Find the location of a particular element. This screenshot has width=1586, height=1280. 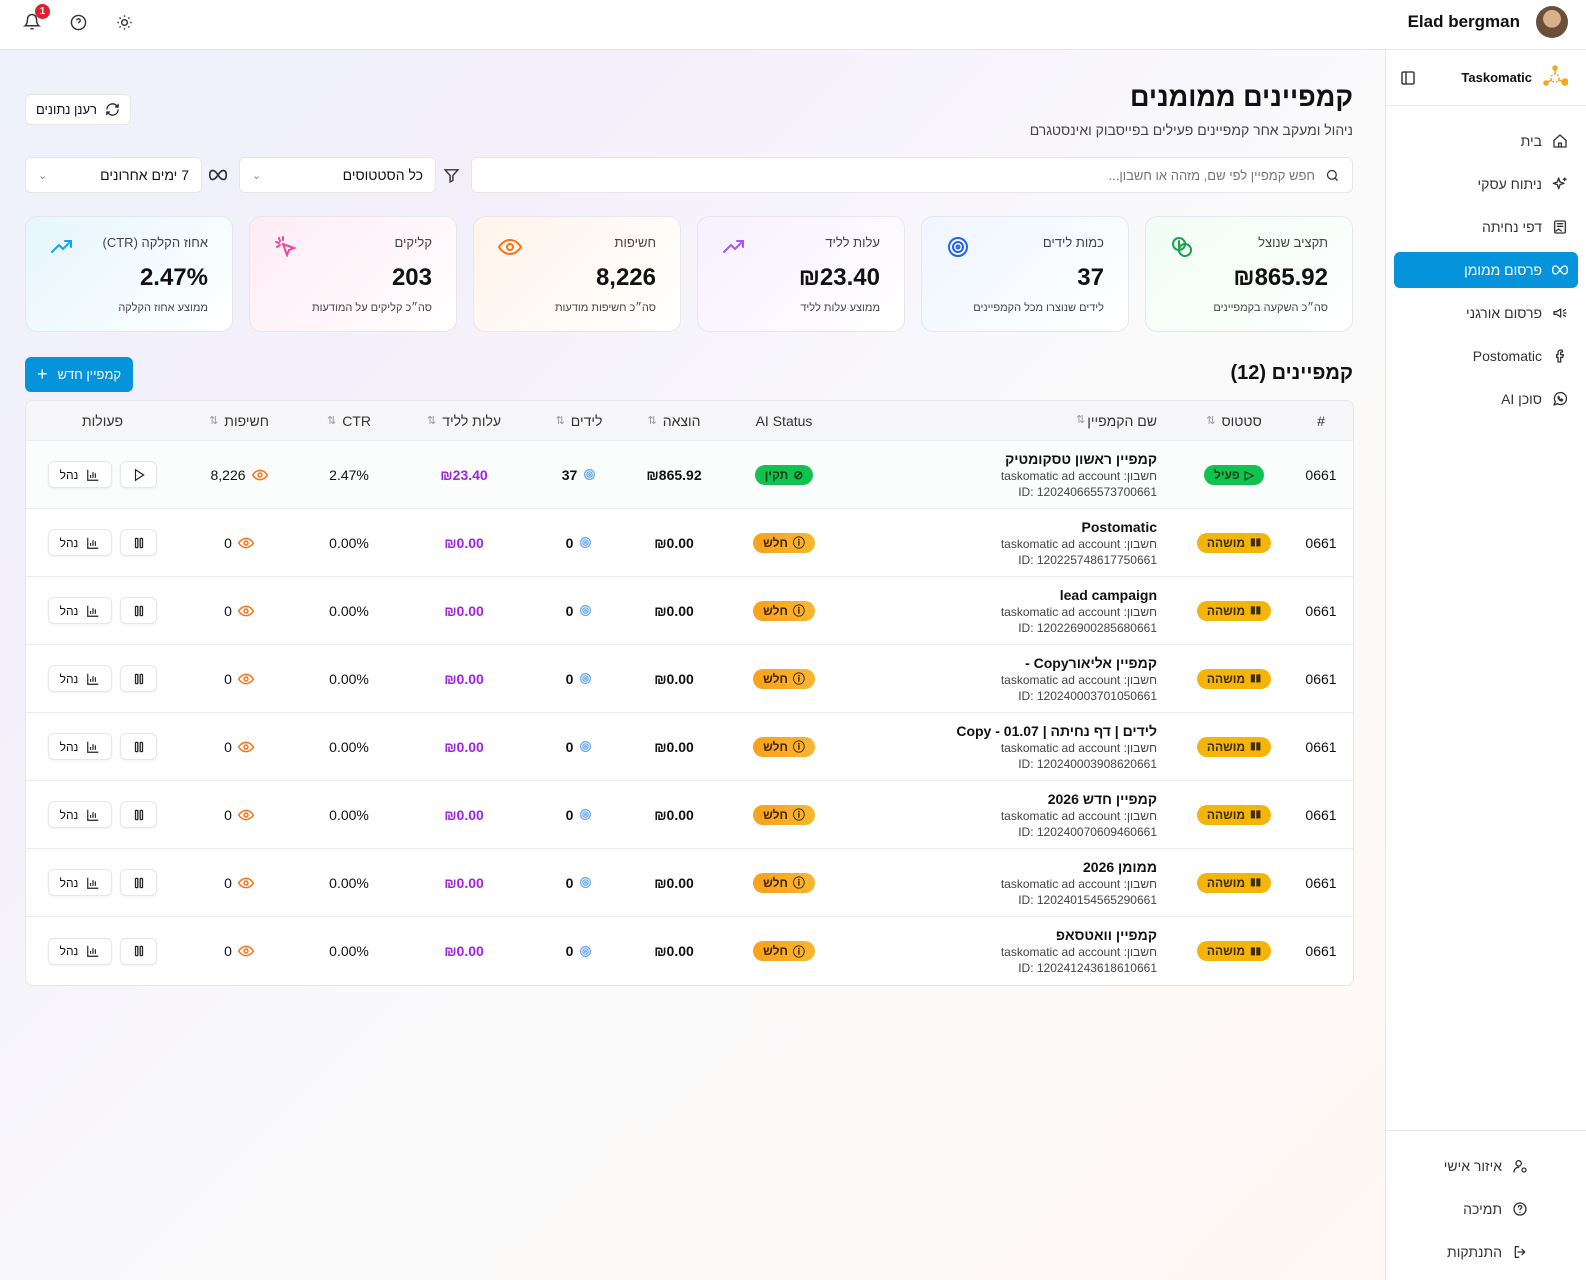

search-field is located at coordinates (912, 175).